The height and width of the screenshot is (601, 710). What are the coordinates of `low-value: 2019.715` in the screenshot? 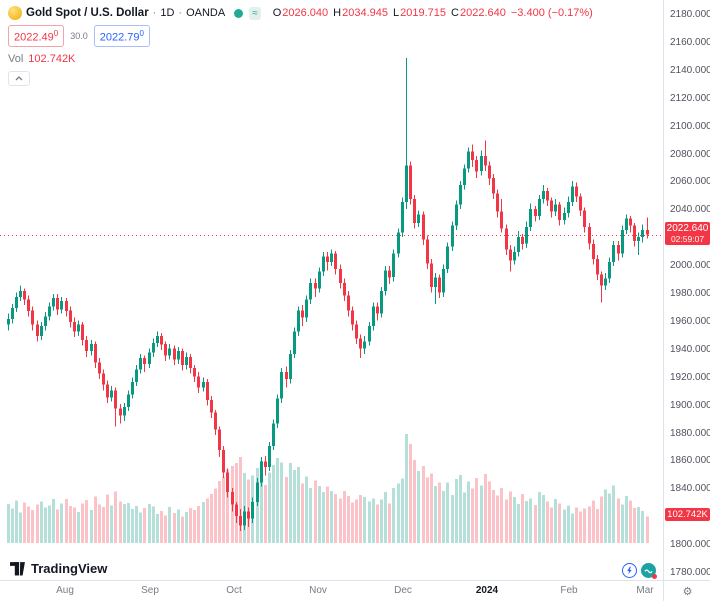 It's located at (423, 13).